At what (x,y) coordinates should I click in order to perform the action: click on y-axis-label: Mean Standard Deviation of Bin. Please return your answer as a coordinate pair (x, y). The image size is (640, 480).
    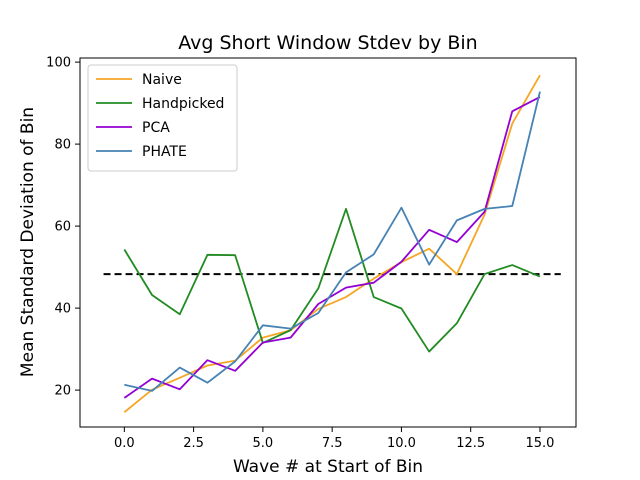
    Looking at the image, I should click on (28, 242).